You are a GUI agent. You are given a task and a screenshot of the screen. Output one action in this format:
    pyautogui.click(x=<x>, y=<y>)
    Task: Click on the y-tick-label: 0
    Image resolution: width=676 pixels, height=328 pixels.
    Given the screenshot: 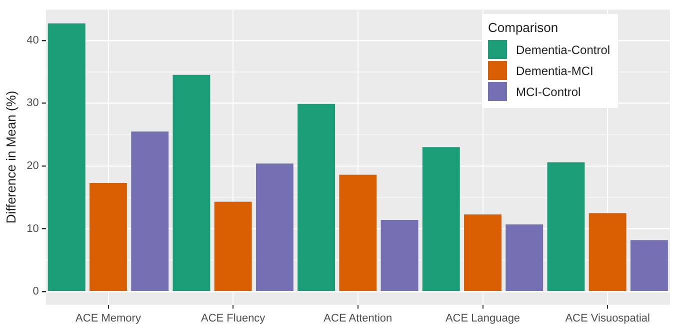 What is the action you would take?
    pyautogui.click(x=35, y=292)
    